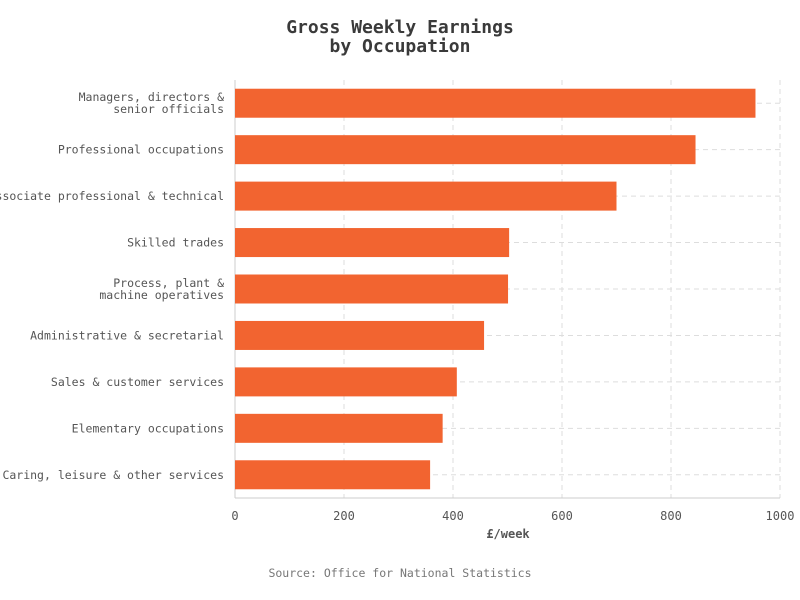 Image resolution: width=800 pixels, height=600 pixels. What do you see at coordinates (168, 109) in the screenshot?
I see `category-label: senior officials` at bounding box center [168, 109].